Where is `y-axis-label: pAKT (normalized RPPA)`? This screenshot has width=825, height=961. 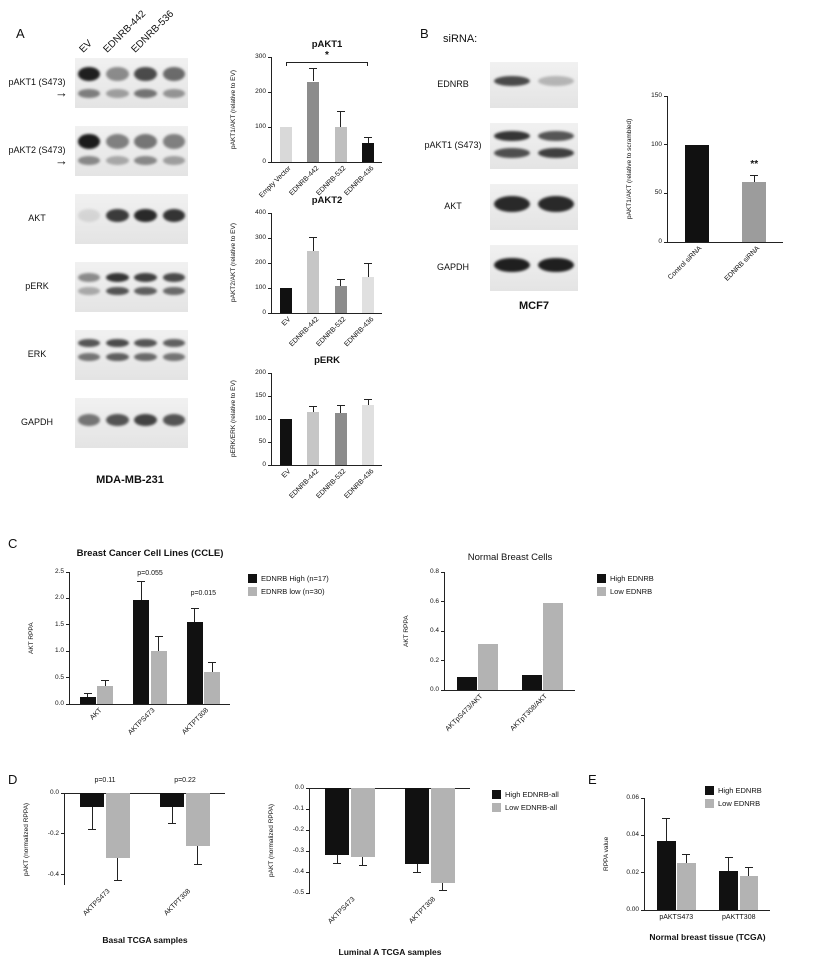 y-axis-label: pAKT (normalized RPPA) is located at coordinates (271, 840).